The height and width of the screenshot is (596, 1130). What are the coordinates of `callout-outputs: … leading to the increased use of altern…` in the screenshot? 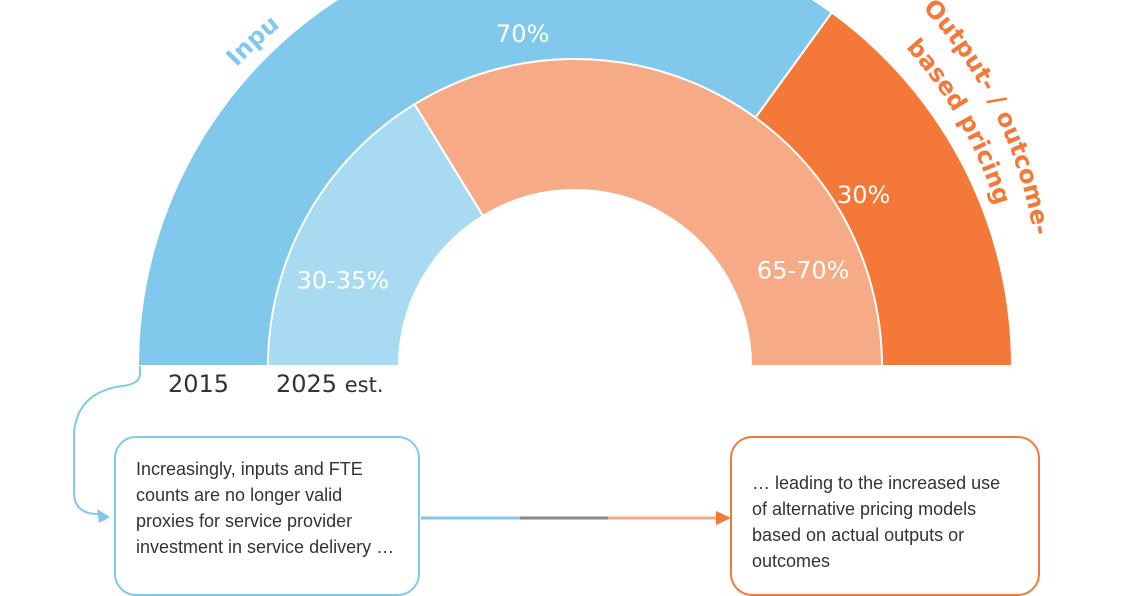 It's located at (885, 516).